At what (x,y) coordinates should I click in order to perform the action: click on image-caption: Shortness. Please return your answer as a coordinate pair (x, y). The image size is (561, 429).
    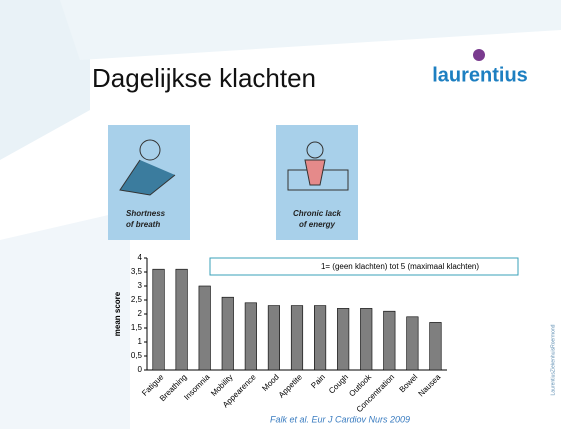
    Looking at the image, I should click on (146, 213).